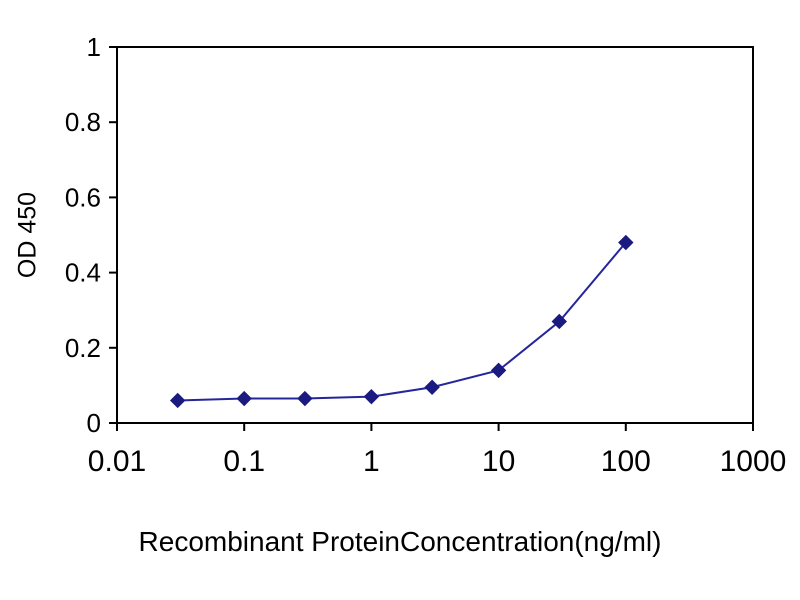 The height and width of the screenshot is (600, 800). I want to click on y-tick-label: 0.4, so click(83, 273).